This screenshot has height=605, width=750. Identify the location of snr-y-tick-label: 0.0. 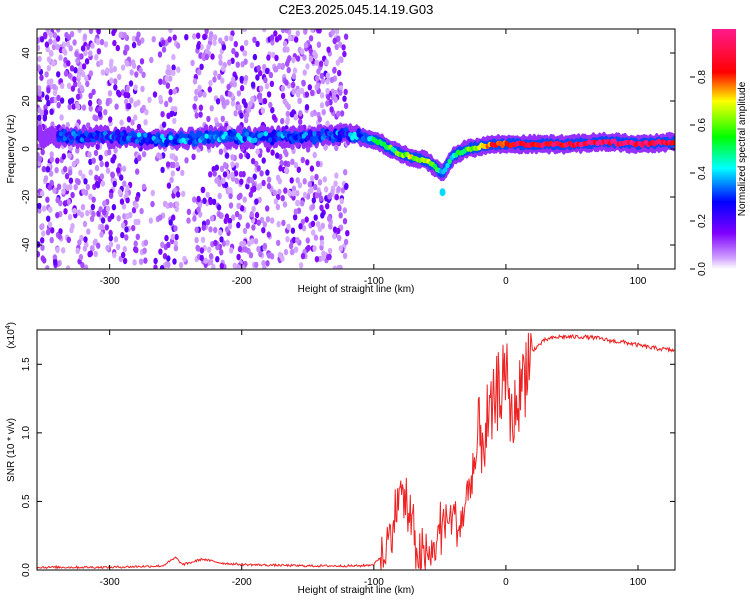
(26, 570).